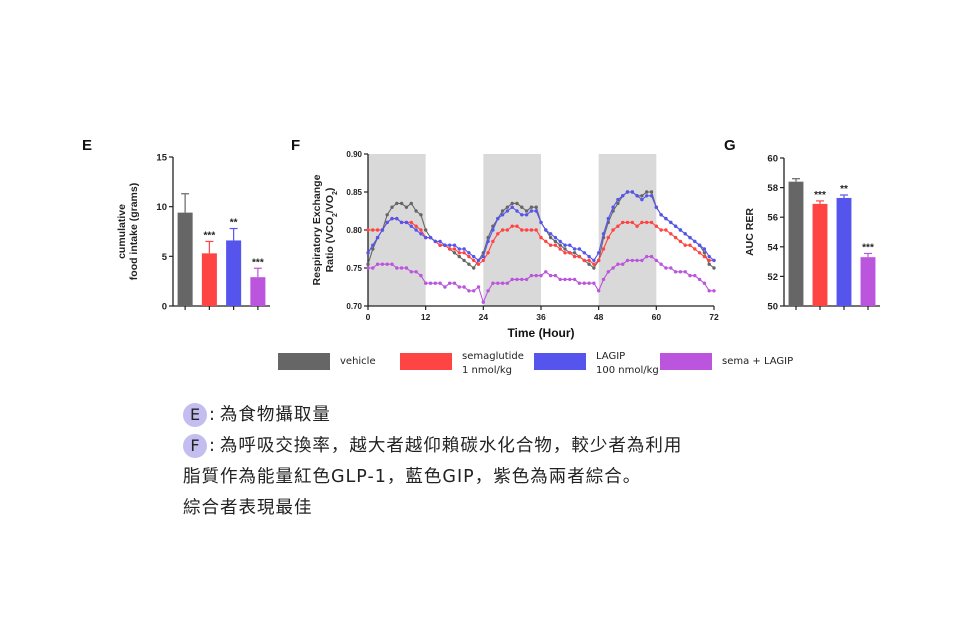  What do you see at coordinates (354, 154) in the screenshot?
I see `y-tick-label: 0.90` at bounding box center [354, 154].